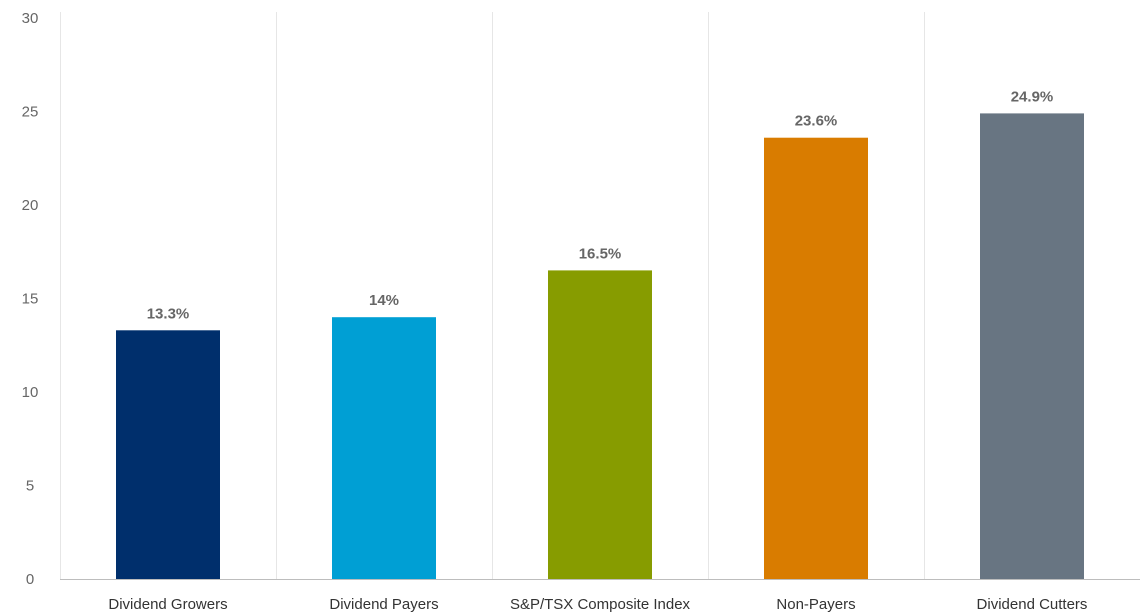 The image size is (1140, 616). I want to click on y-tick-label: 15, so click(30, 299).